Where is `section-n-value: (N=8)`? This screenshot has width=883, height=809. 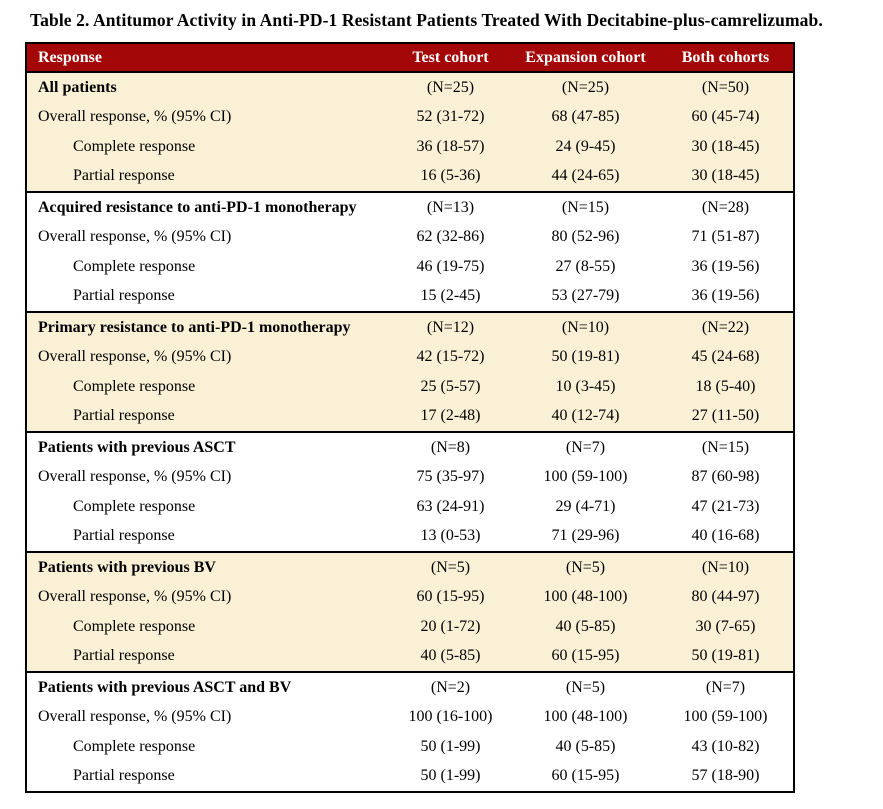
section-n-value: (N=8) is located at coordinates (450, 447).